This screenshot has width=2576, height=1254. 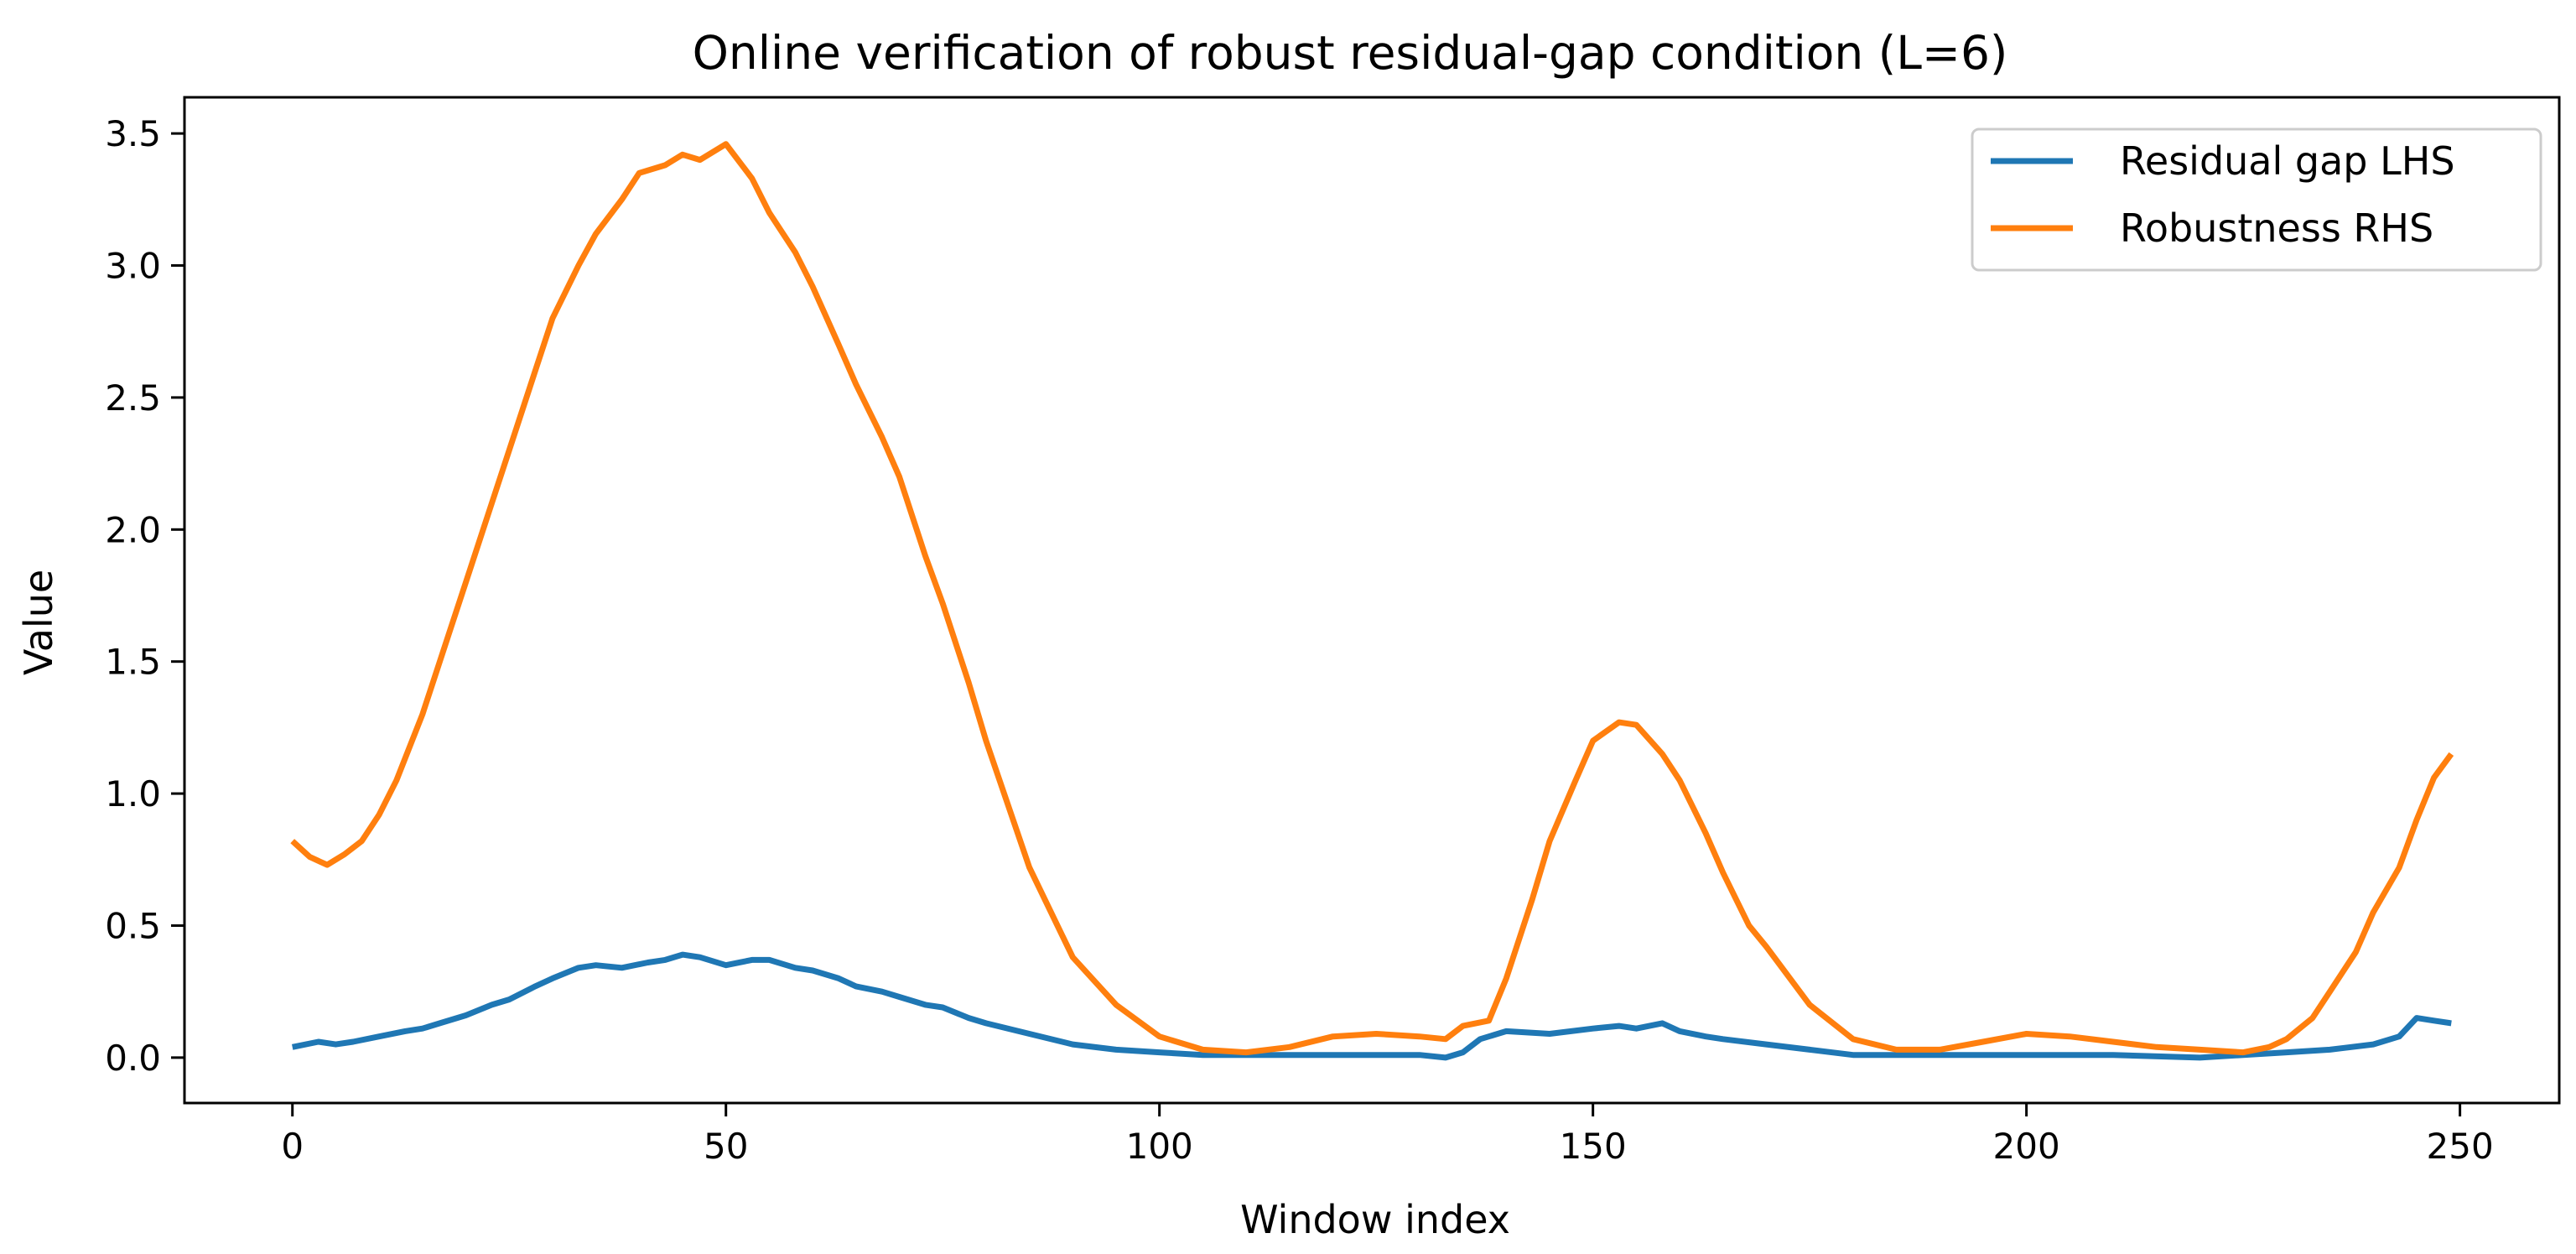 What do you see at coordinates (2026, 1146) in the screenshot?
I see `x-tick-label: 200` at bounding box center [2026, 1146].